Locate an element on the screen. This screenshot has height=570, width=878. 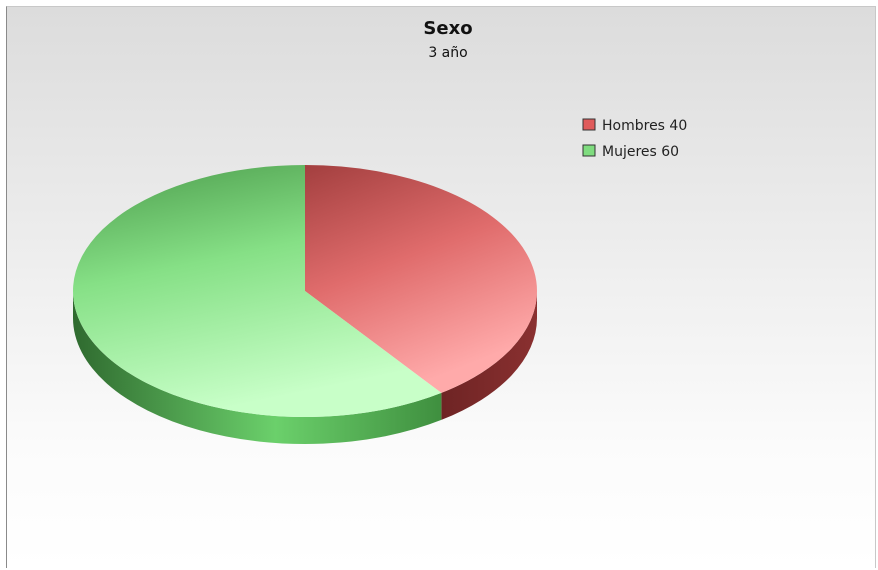
chart-subtitle: 3 año is located at coordinates (447, 53).